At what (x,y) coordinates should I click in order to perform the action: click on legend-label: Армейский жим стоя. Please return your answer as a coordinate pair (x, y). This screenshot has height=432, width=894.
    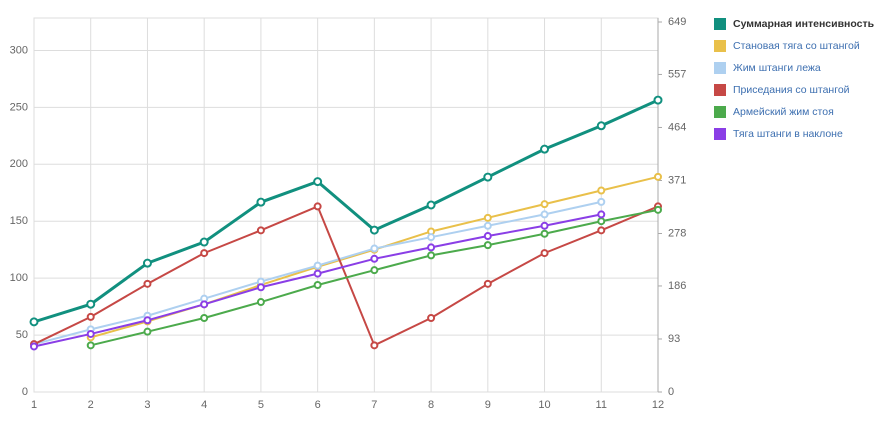
    Looking at the image, I should click on (783, 112).